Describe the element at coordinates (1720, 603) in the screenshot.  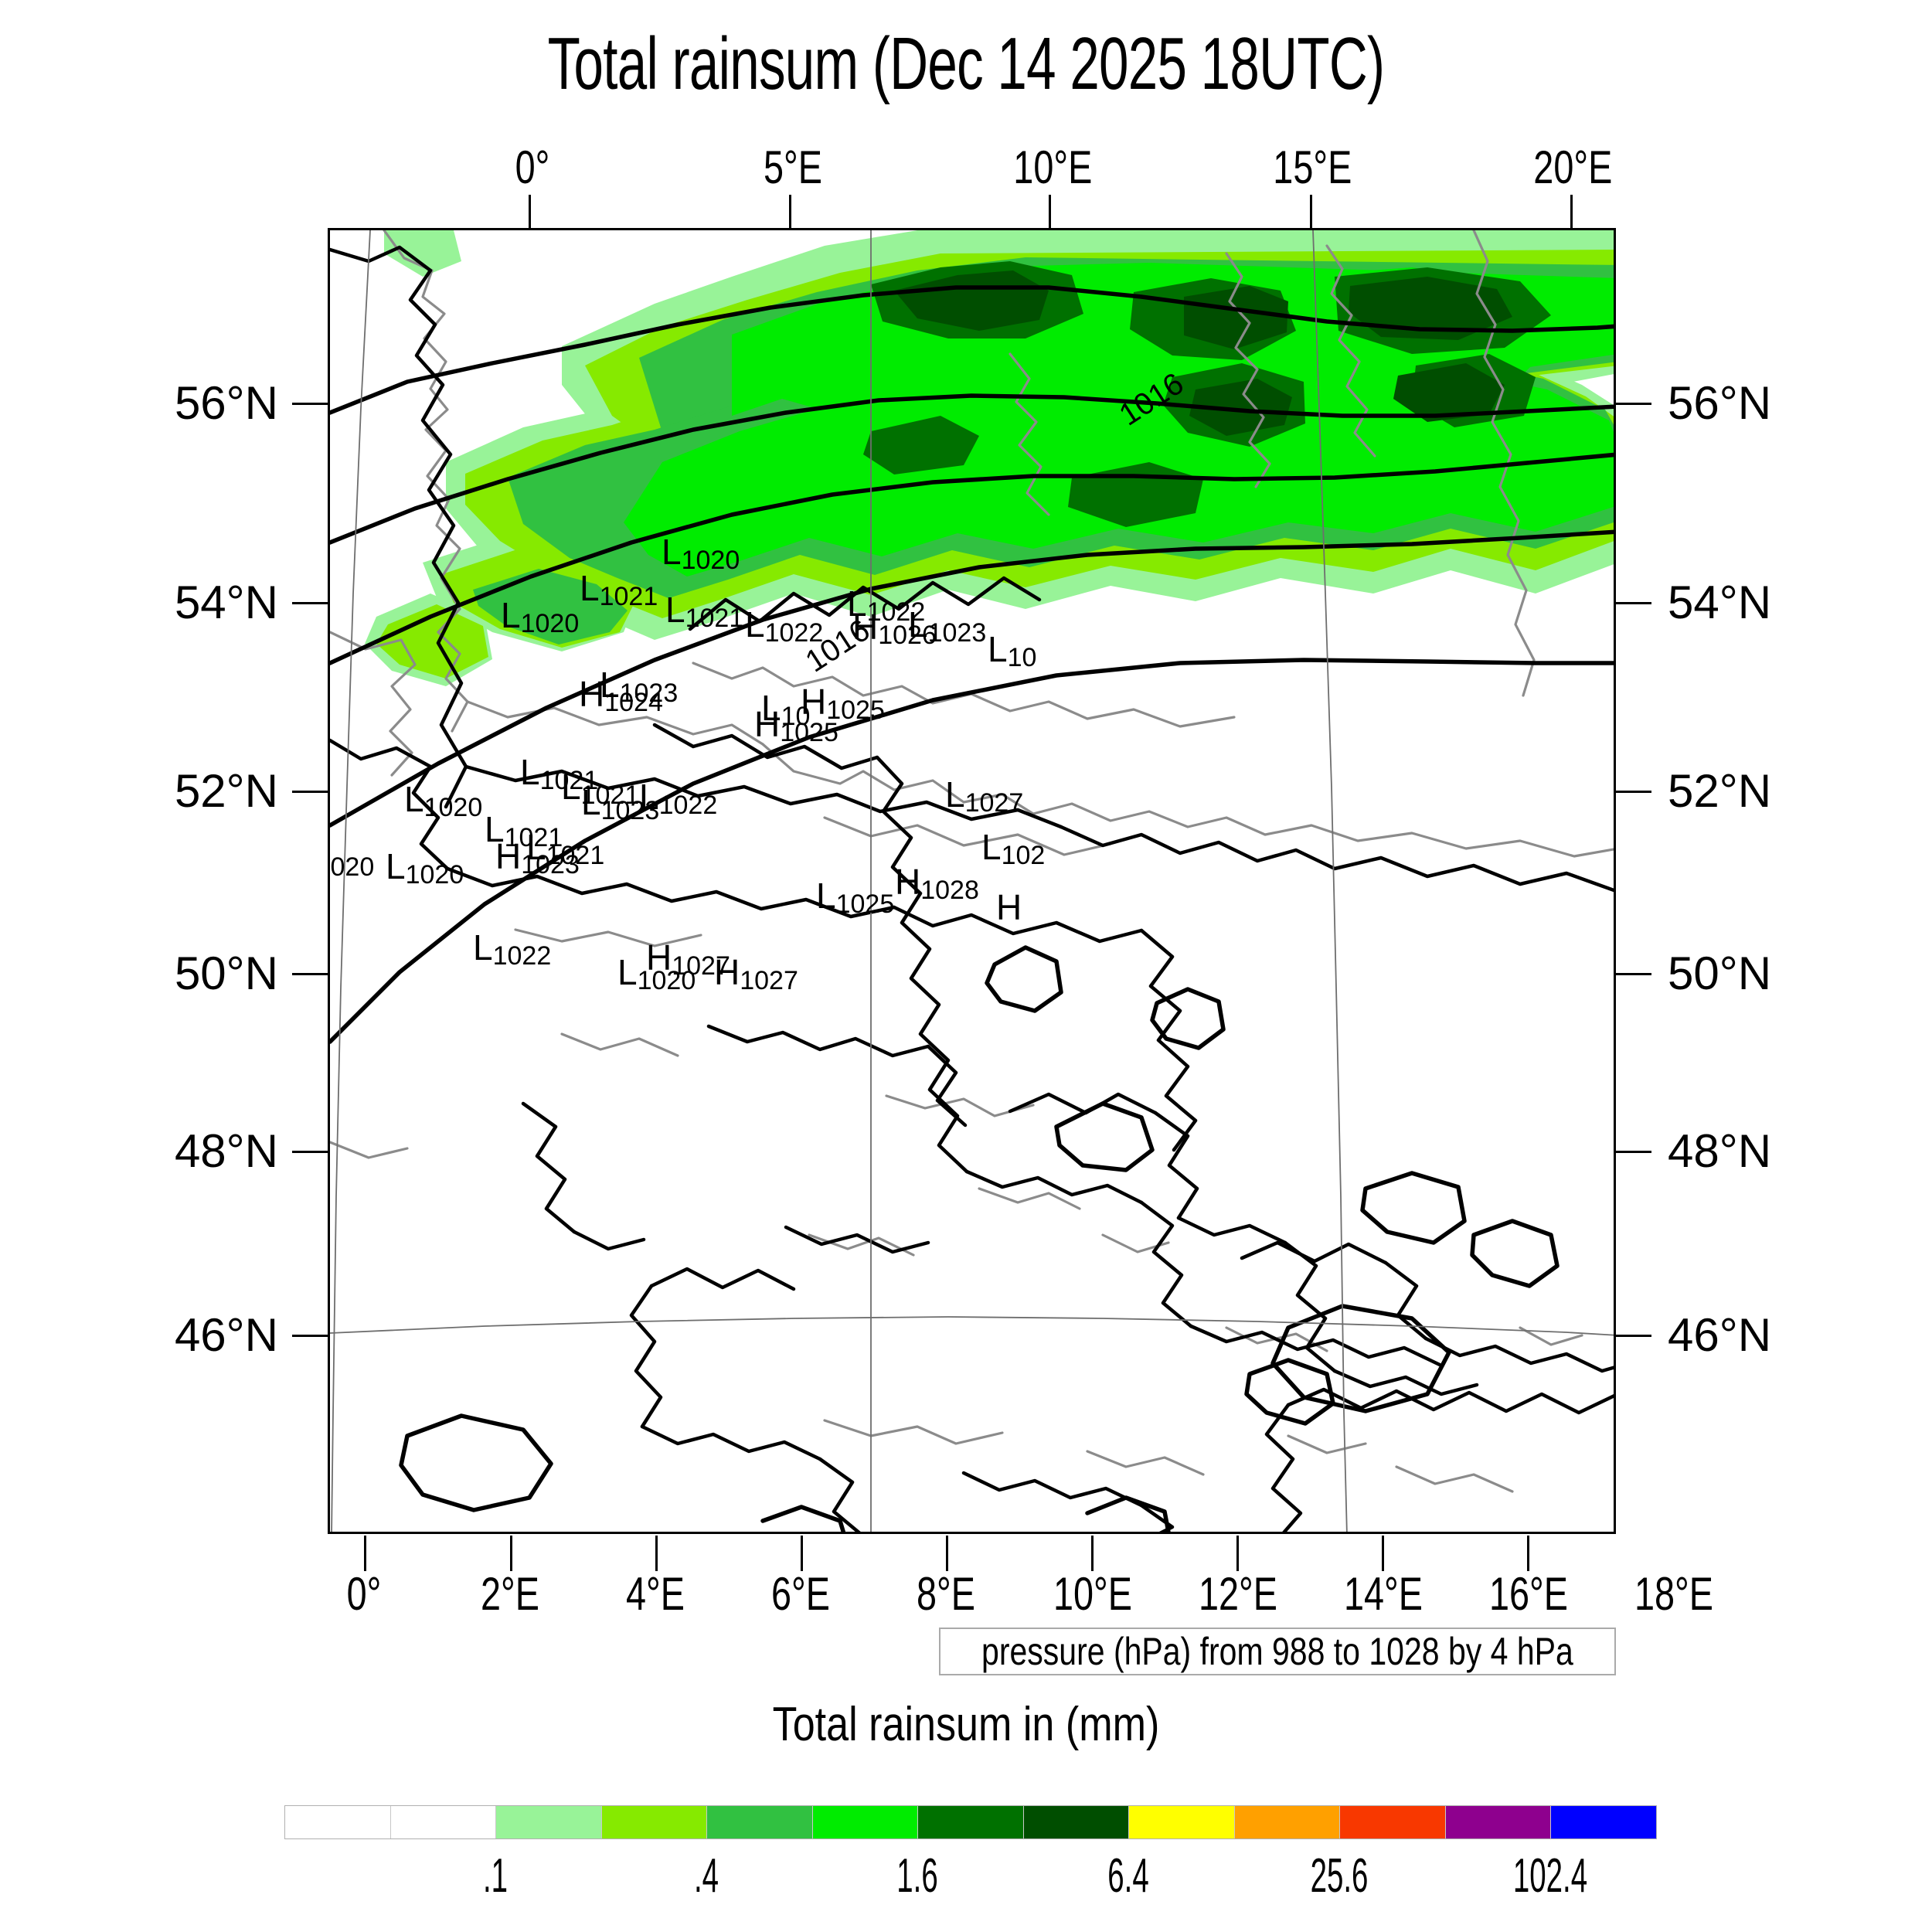
I see `axis-label-right-1: 54°N` at that location.